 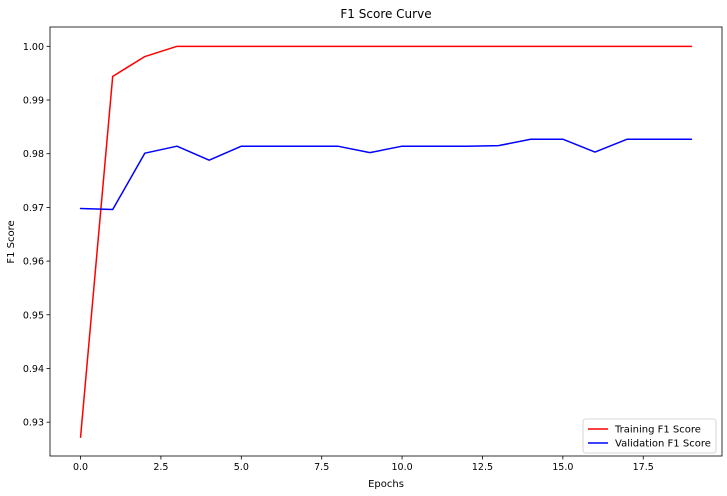 What do you see at coordinates (321, 467) in the screenshot?
I see `x-tick-label: 7.5` at bounding box center [321, 467].